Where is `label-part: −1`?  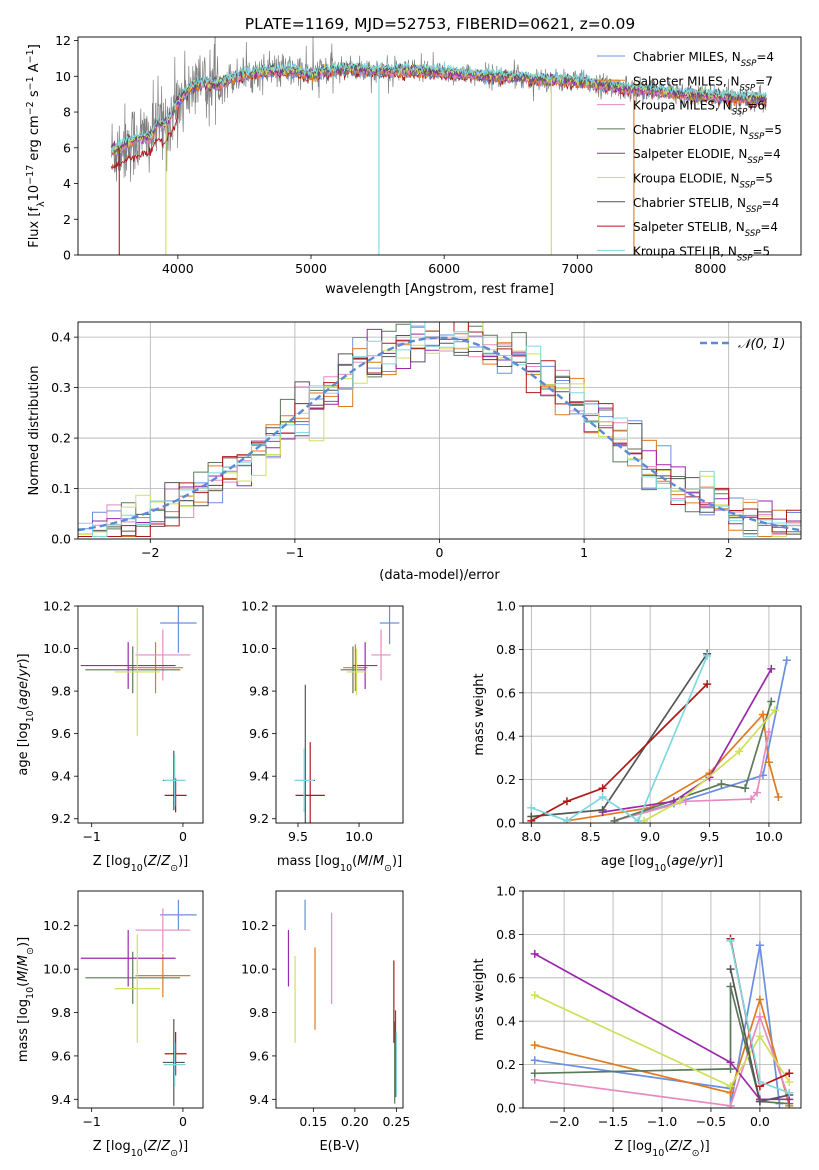
label-part: −1 is located at coordinates (30, 83).